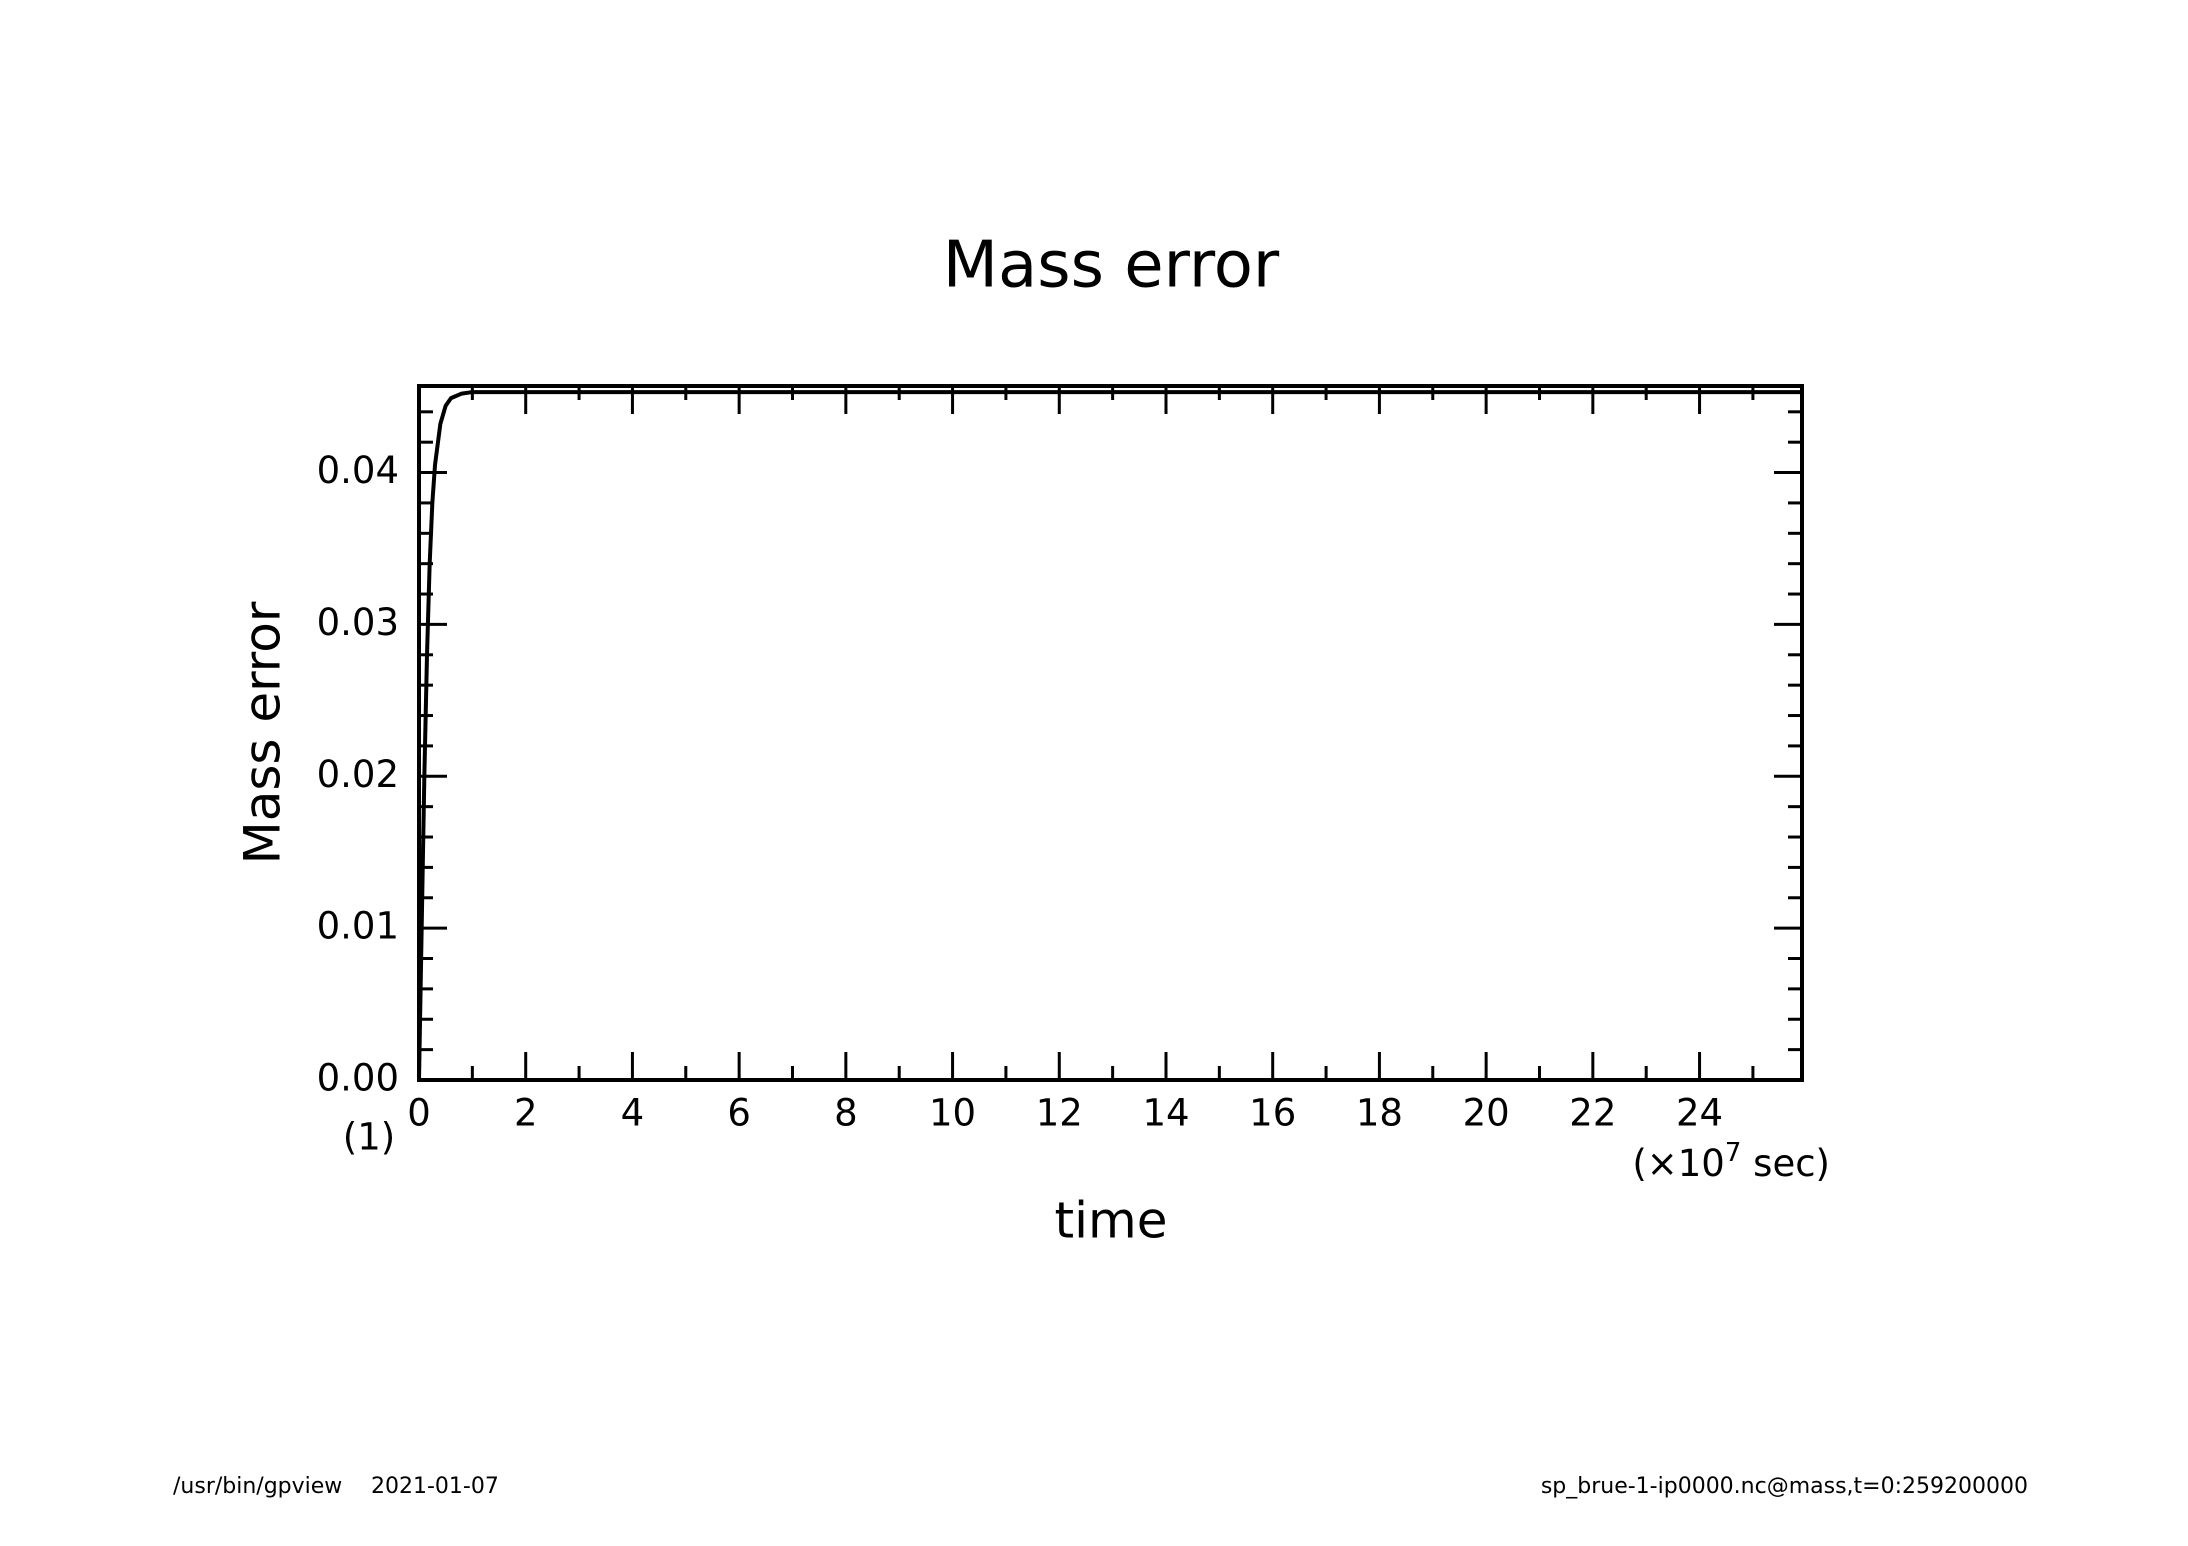 This screenshot has width=2188, height=1546. Describe the element at coordinates (1486, 1113) in the screenshot. I see `x-tick-label: 20` at that location.